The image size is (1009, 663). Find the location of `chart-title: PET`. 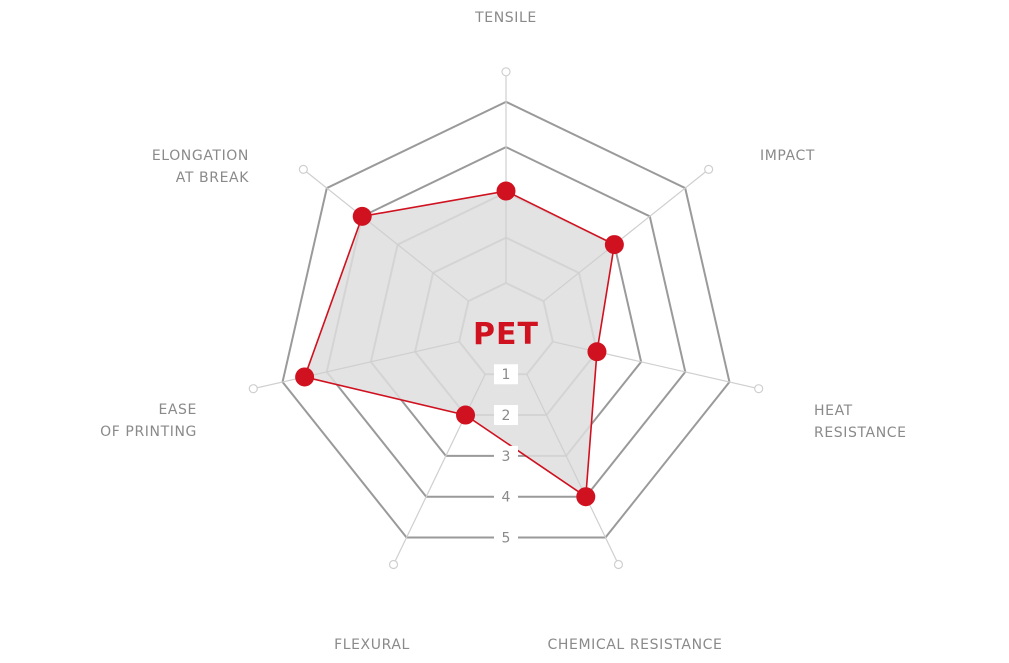

chart-title: PET is located at coordinates (506, 334).